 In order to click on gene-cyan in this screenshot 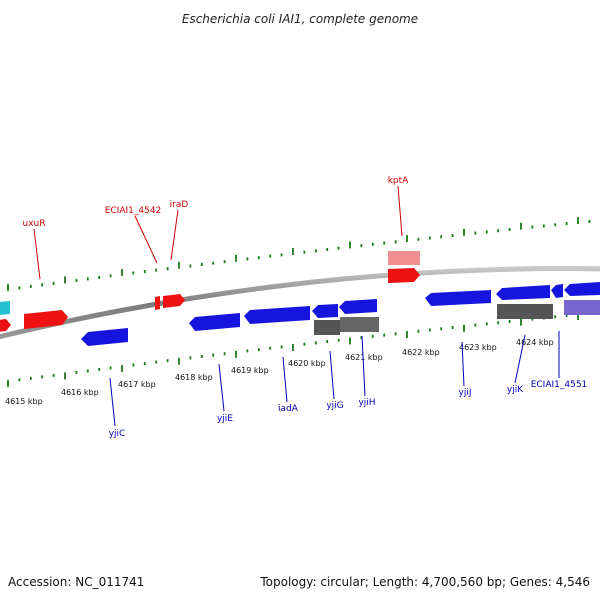, I will do `click(5, 308)`.